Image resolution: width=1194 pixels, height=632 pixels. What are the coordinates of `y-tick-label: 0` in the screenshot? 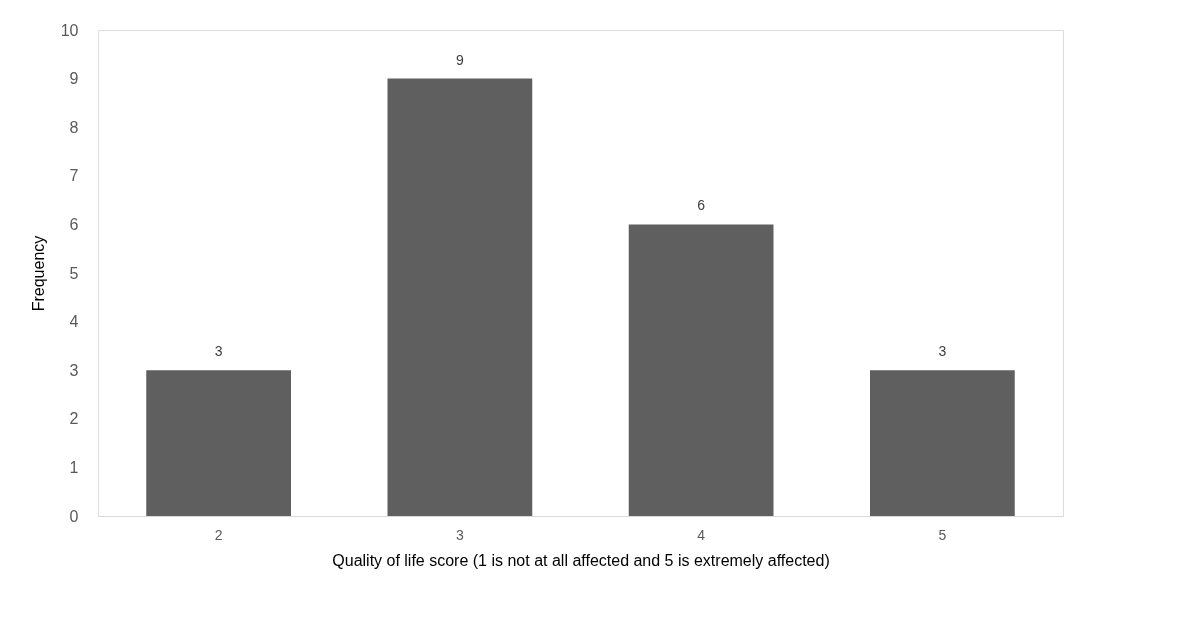 It's located at (74, 516).